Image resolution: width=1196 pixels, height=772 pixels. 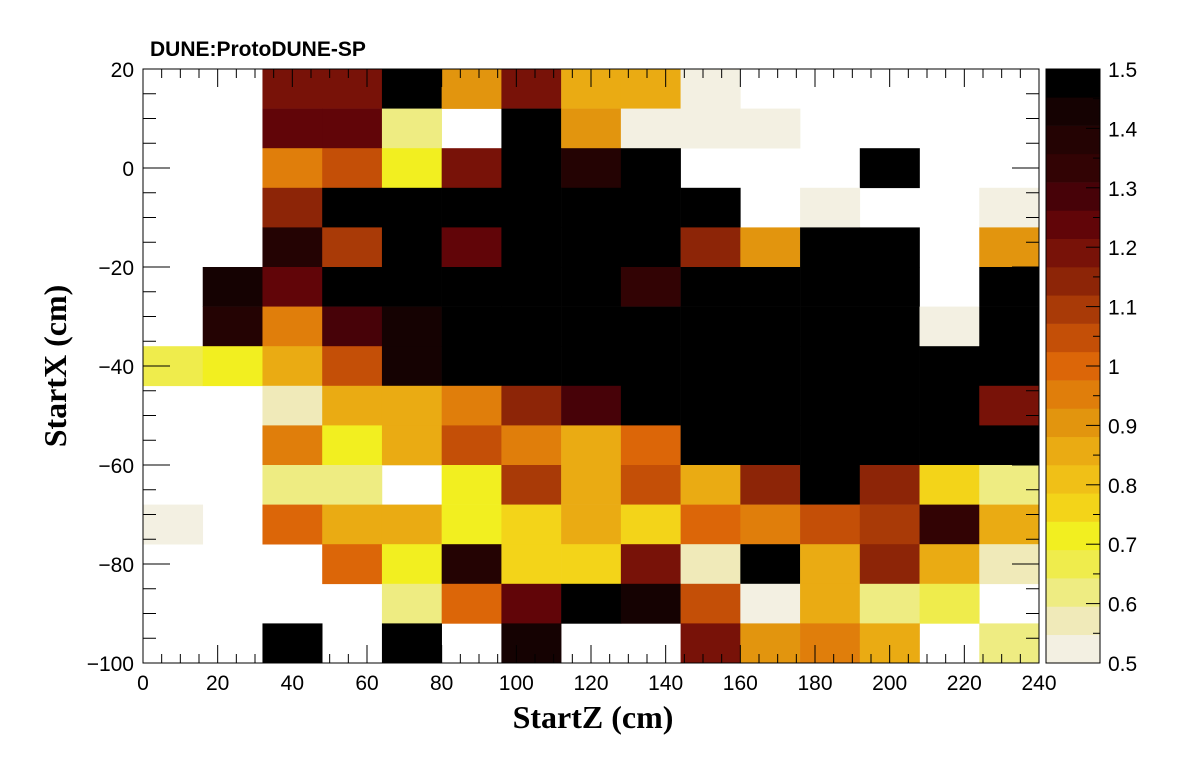 What do you see at coordinates (116, 268) in the screenshot?
I see `y-tick-label: −20` at bounding box center [116, 268].